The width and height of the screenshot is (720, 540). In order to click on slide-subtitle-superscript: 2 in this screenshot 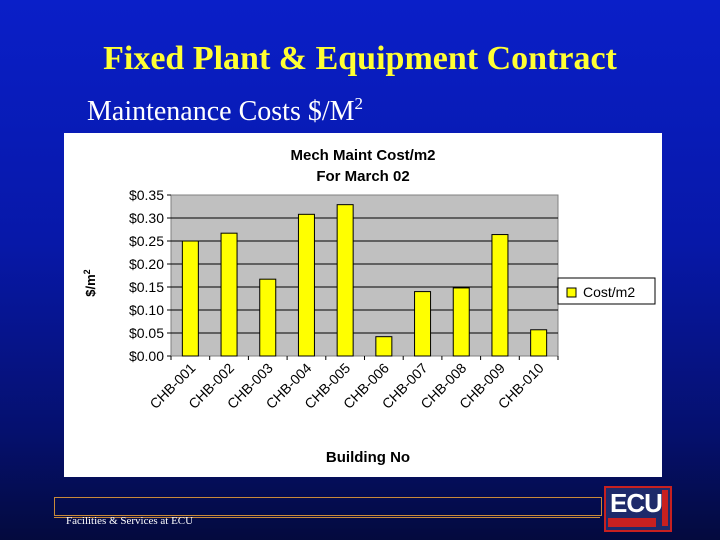, I will do `click(359, 103)`.